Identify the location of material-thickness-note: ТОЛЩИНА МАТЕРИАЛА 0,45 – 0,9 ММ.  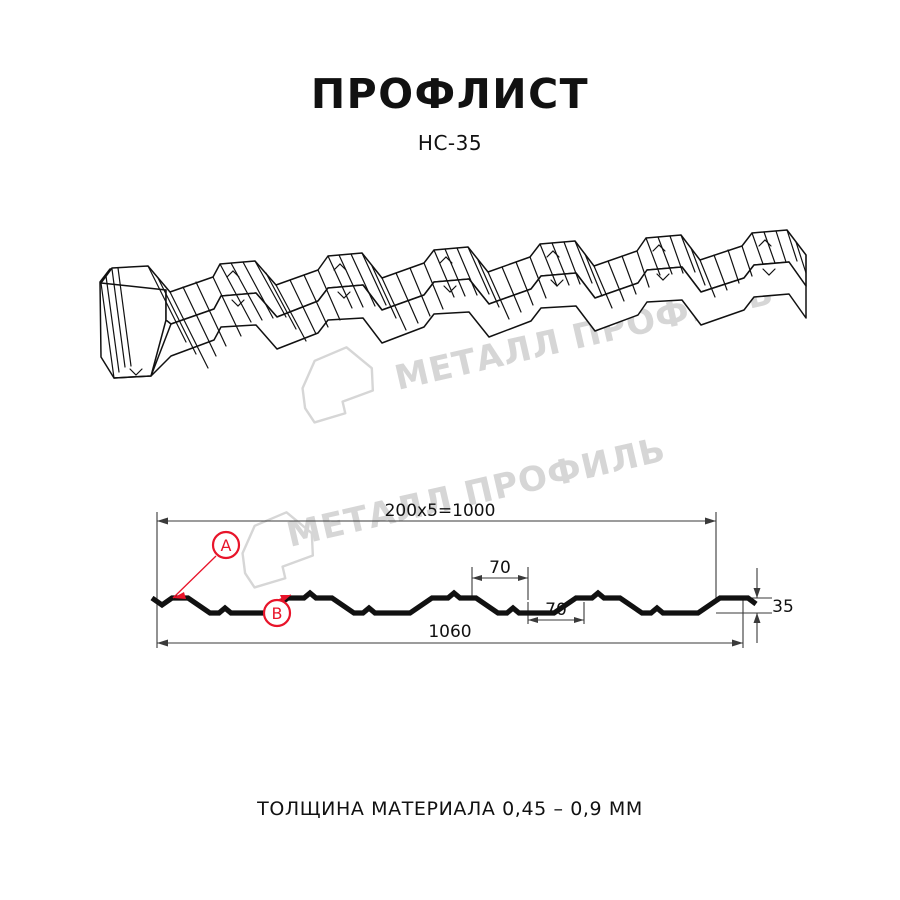
(450, 809).